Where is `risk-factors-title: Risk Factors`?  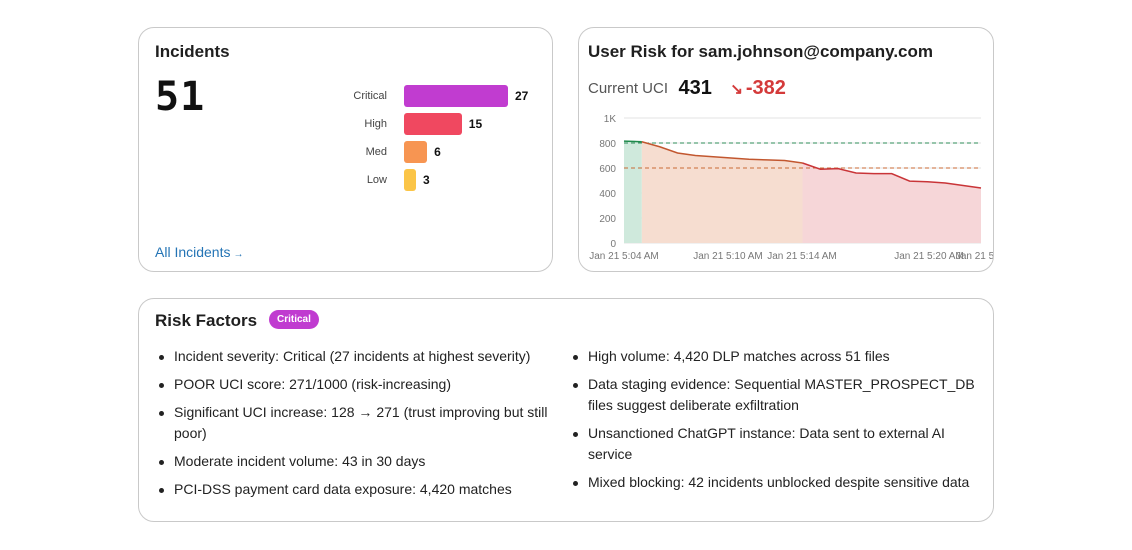
risk-factors-title: Risk Factors is located at coordinates (206, 320).